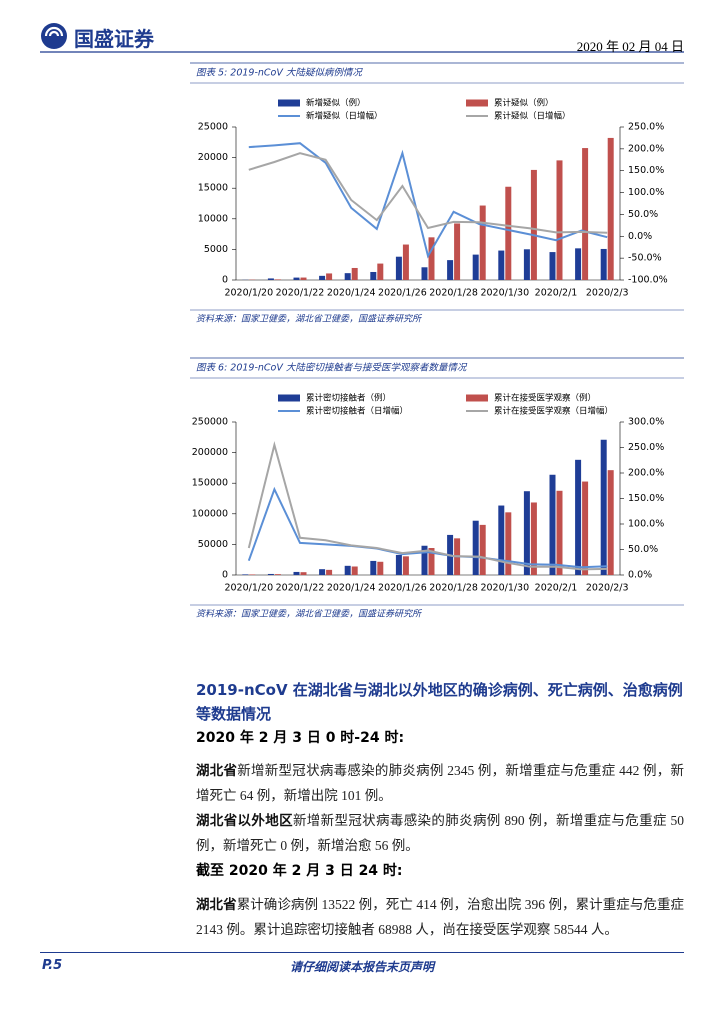  Describe the element at coordinates (344, 116) in the screenshot. I see `legend-label: 新增疑似（日增幅）` at that location.